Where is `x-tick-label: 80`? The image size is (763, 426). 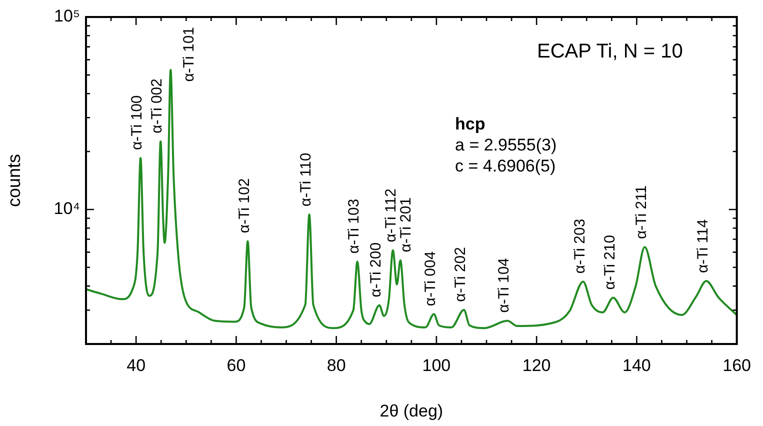
x-tick-label: 80 is located at coordinates (336, 365).